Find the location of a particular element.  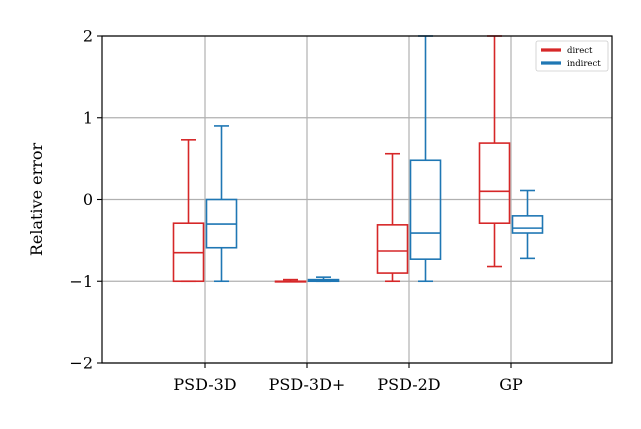

x-tick-label: GP is located at coordinates (511, 384).